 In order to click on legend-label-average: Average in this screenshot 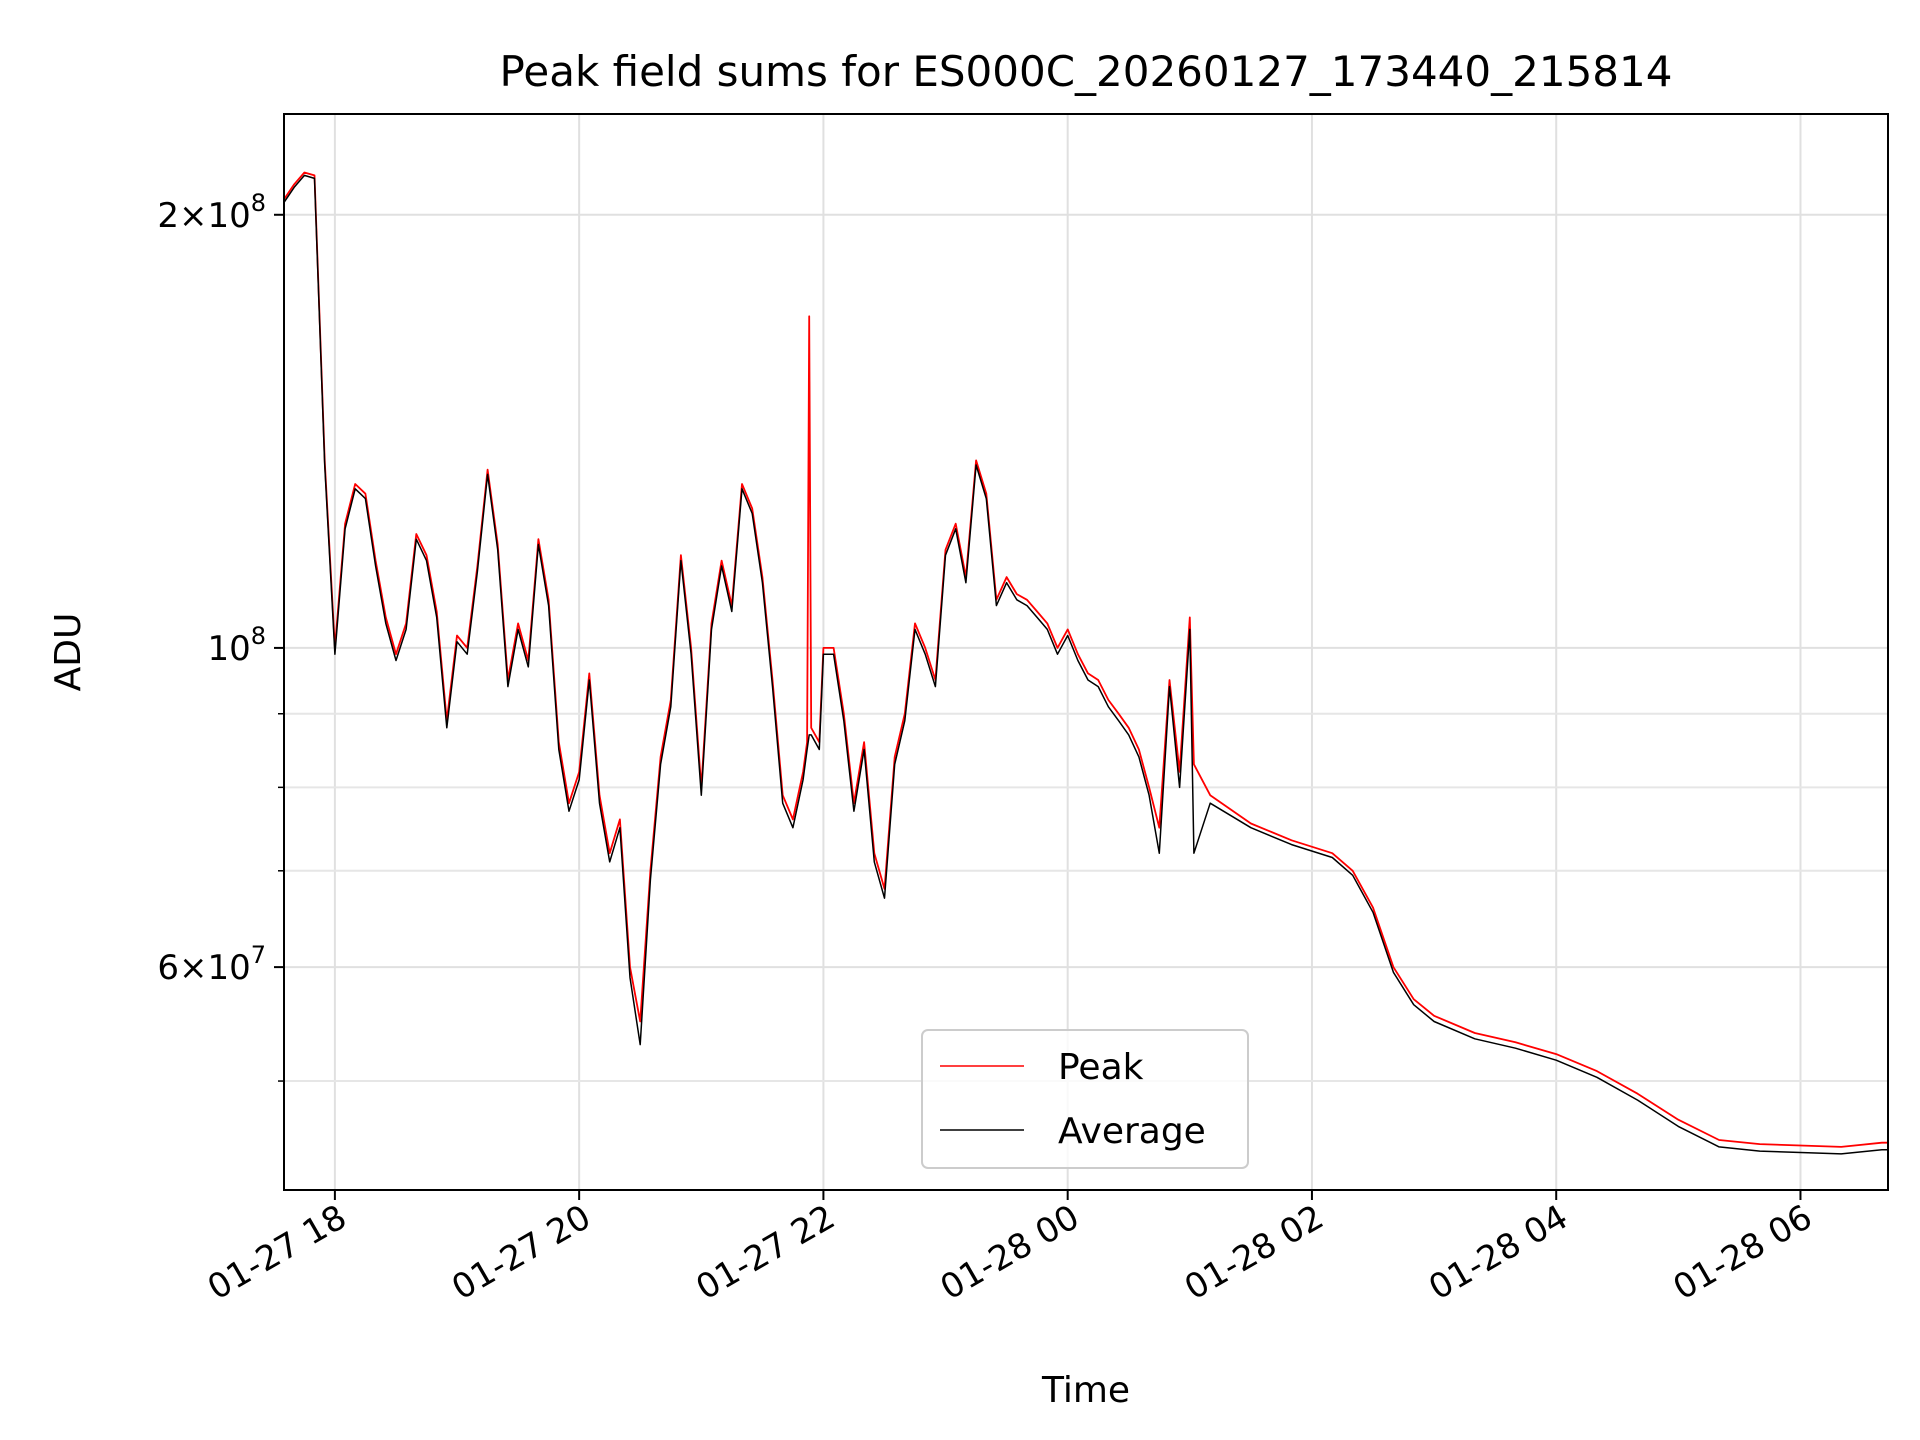, I will do `click(1132, 1131)`.